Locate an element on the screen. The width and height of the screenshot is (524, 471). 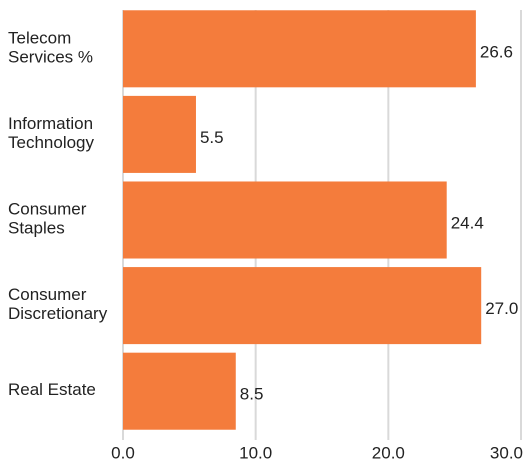
x-tick-label: 30.0 is located at coordinates (506, 452).